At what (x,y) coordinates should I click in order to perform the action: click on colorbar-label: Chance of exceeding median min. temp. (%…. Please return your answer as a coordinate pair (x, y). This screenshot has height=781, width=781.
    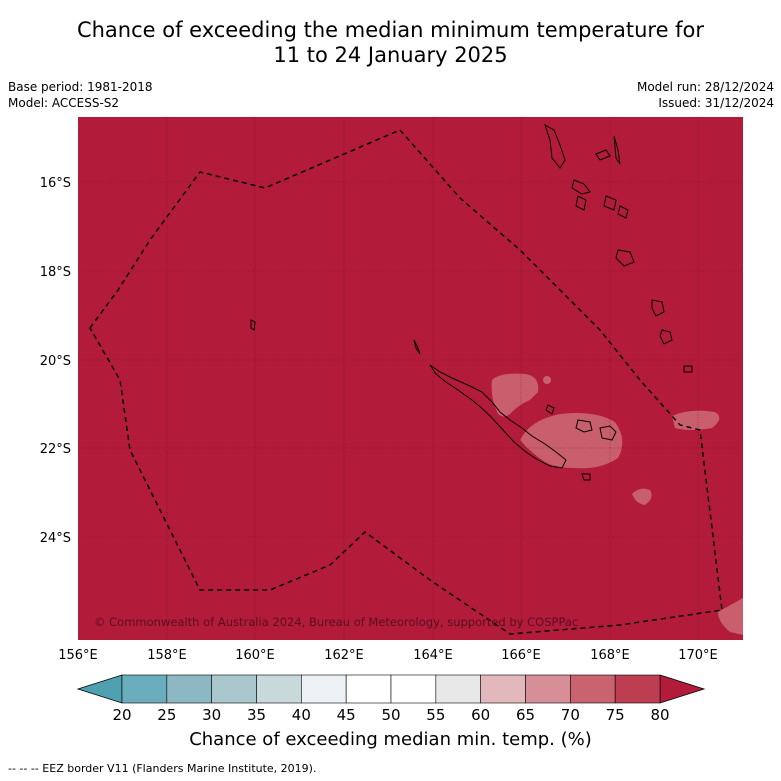
    Looking at the image, I should click on (390, 739).